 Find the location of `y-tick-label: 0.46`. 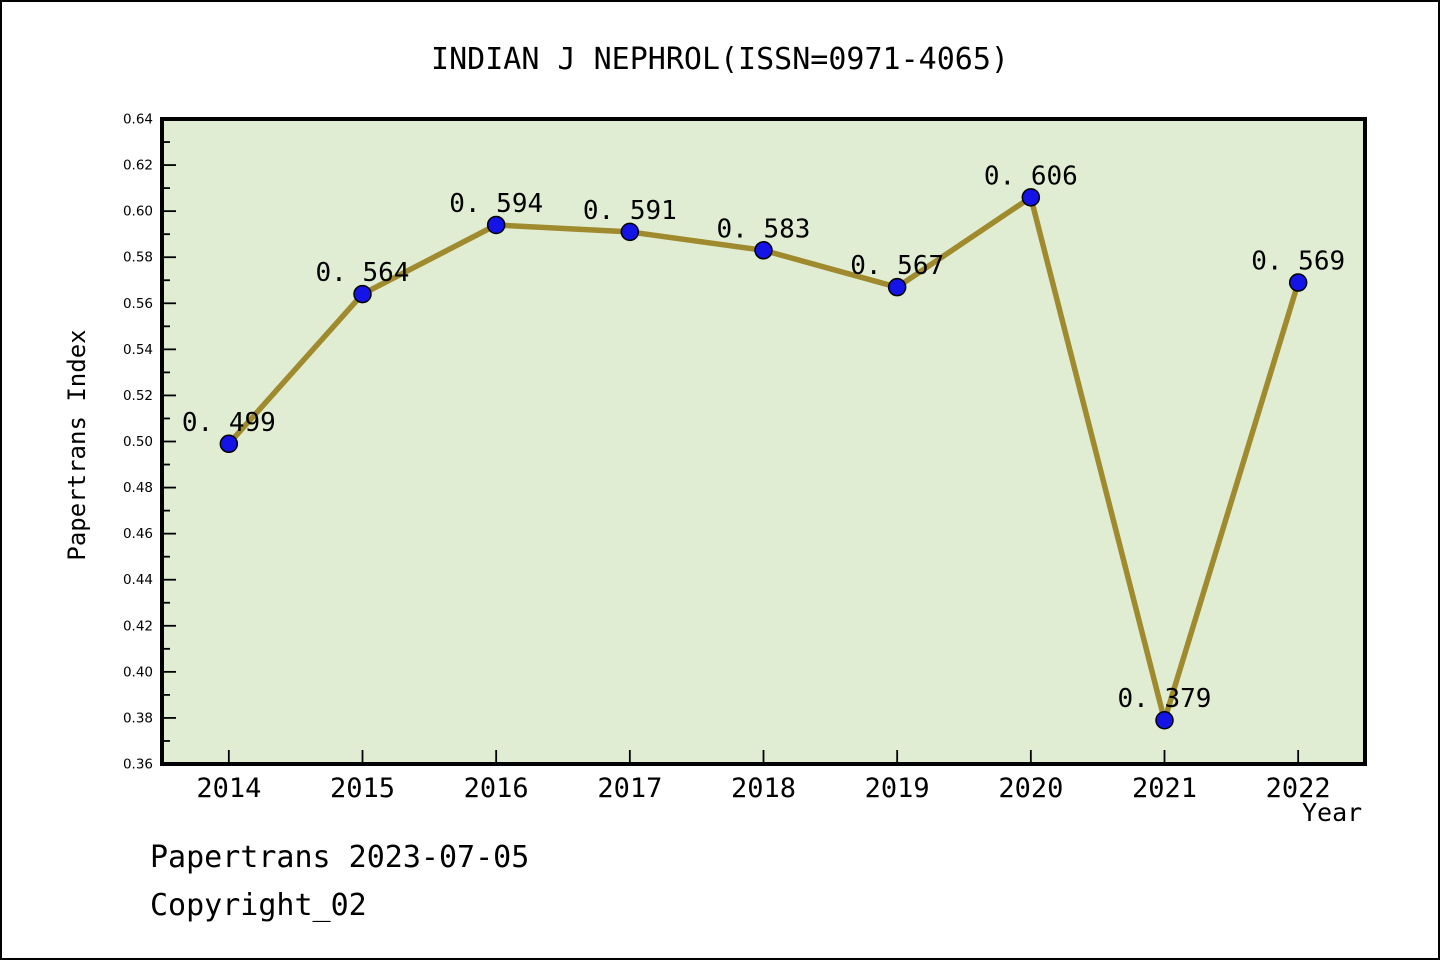

y-tick-label: 0.46 is located at coordinates (138, 534).